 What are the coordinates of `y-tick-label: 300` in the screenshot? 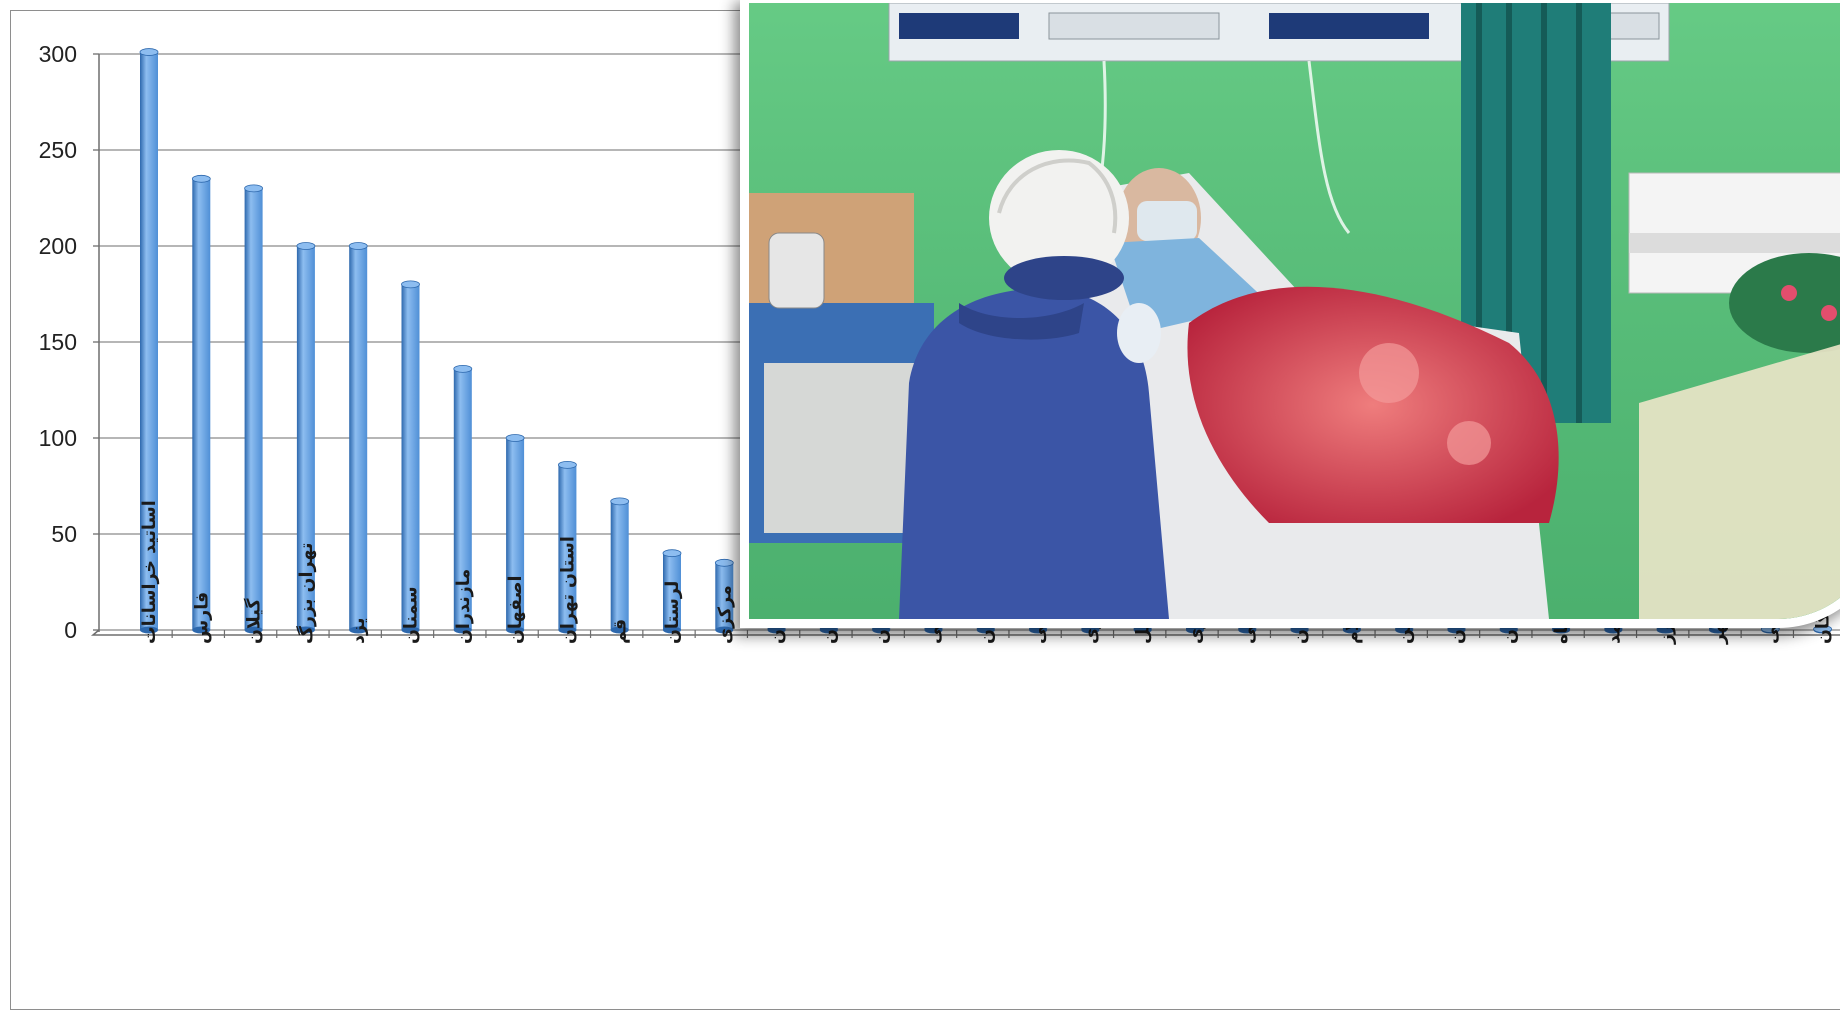 It's located at (58, 54).